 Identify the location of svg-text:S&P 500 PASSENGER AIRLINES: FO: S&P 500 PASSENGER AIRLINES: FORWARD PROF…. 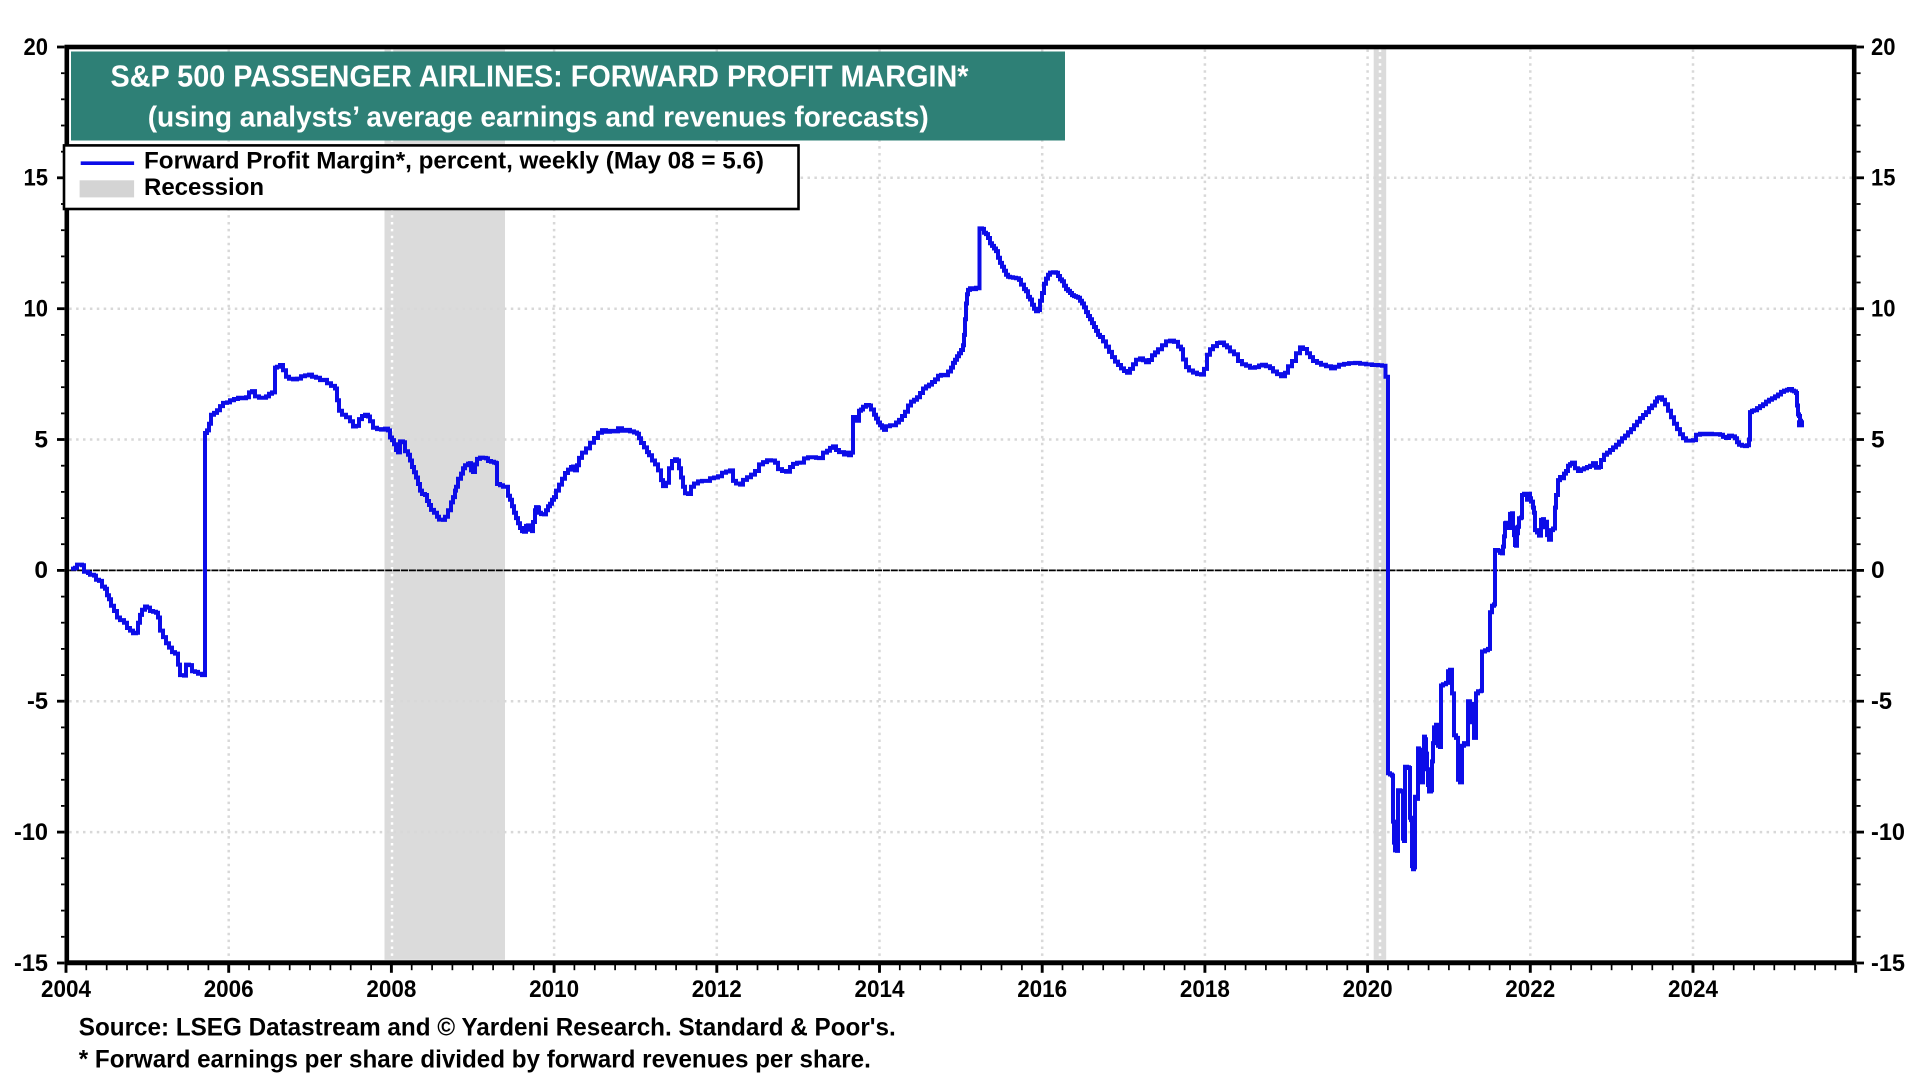
(540, 77).